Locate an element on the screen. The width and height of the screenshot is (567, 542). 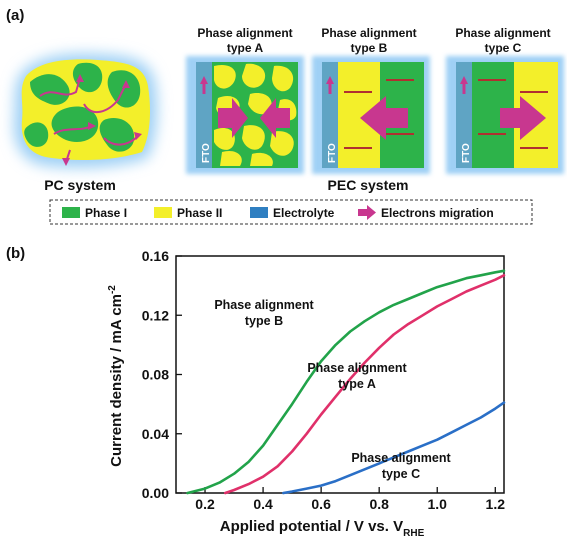
type-a-title-line2: type A is located at coordinates (245, 48).